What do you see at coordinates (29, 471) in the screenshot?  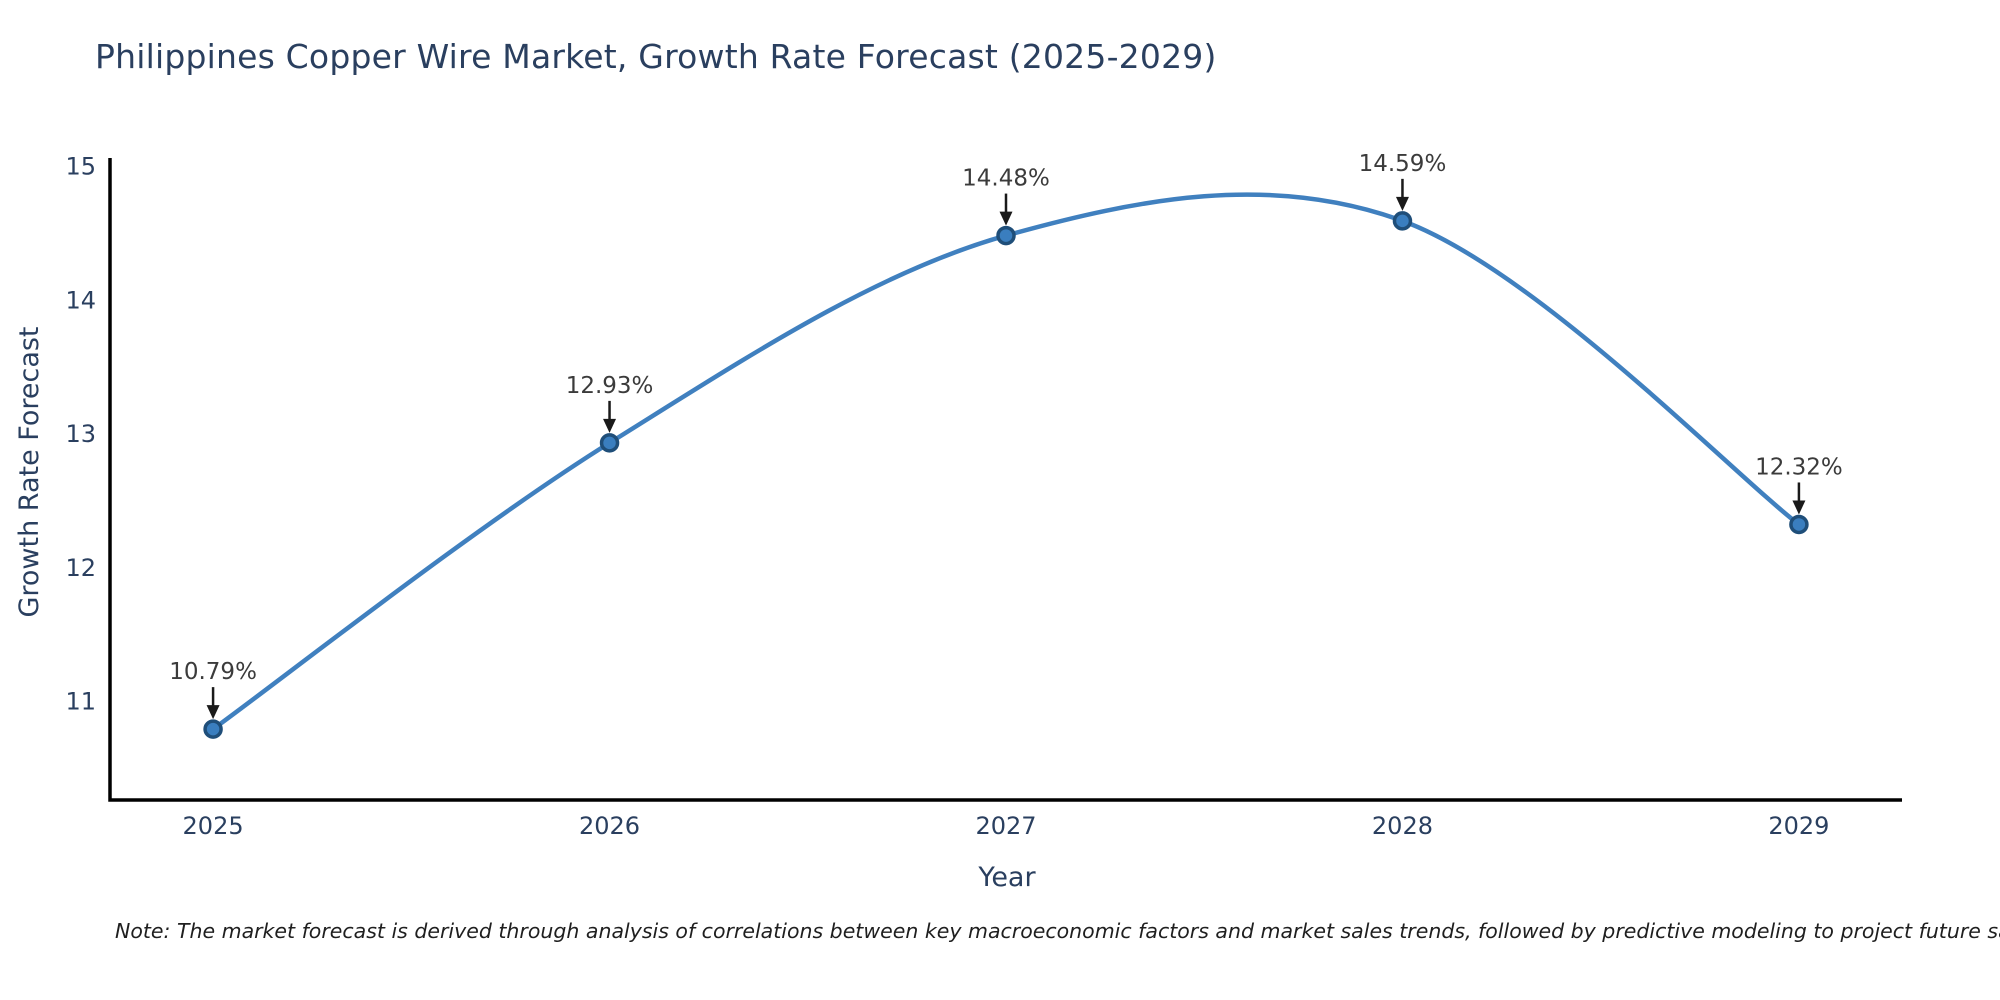 I see `y-axis-title: Growth Rate Forecast` at bounding box center [29, 471].